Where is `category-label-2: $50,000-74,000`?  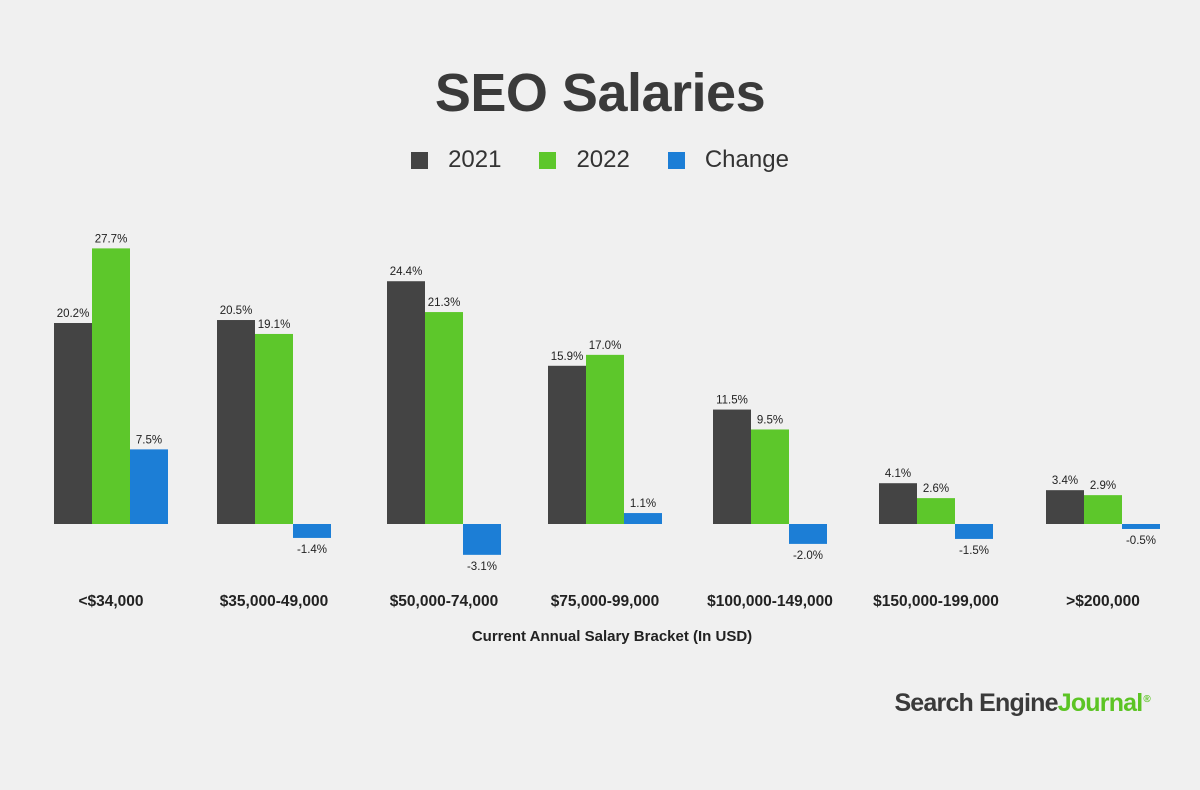
category-label-2: $50,000-74,000 is located at coordinates (444, 601).